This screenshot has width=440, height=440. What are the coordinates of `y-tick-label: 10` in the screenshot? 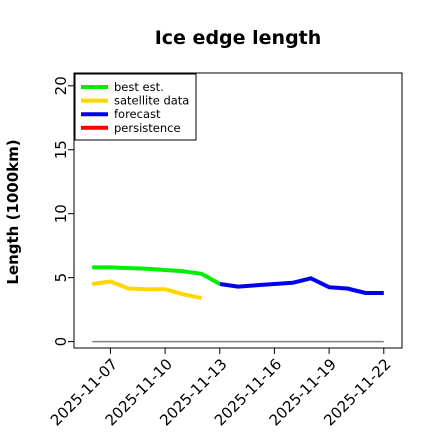 It's located at (61, 213).